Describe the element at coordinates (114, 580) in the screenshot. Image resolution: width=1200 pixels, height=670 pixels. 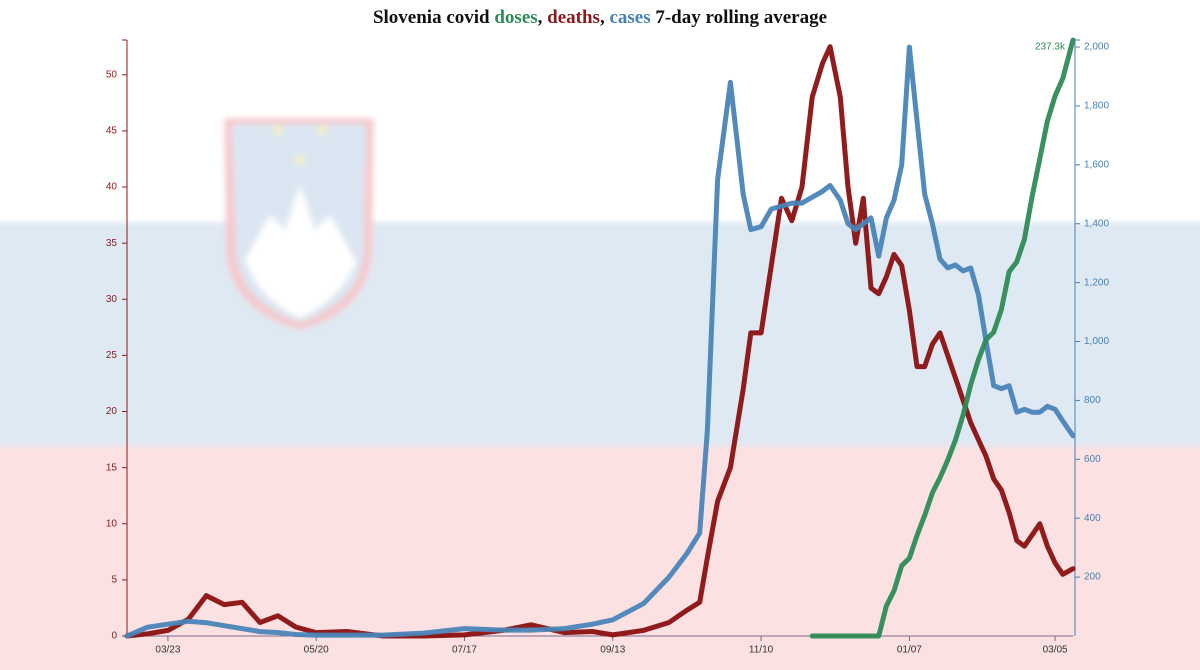
I see `y-tick-label: 5` at that location.